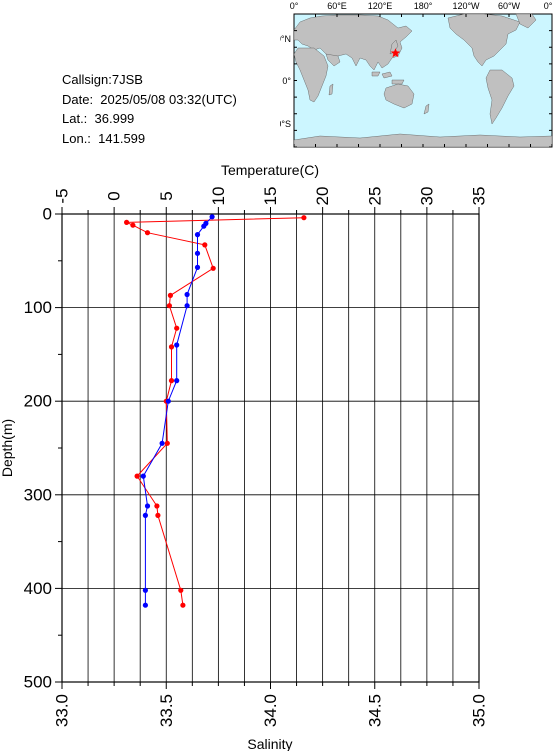  I want to click on salinity-tick-label: 33.5, so click(166, 710).